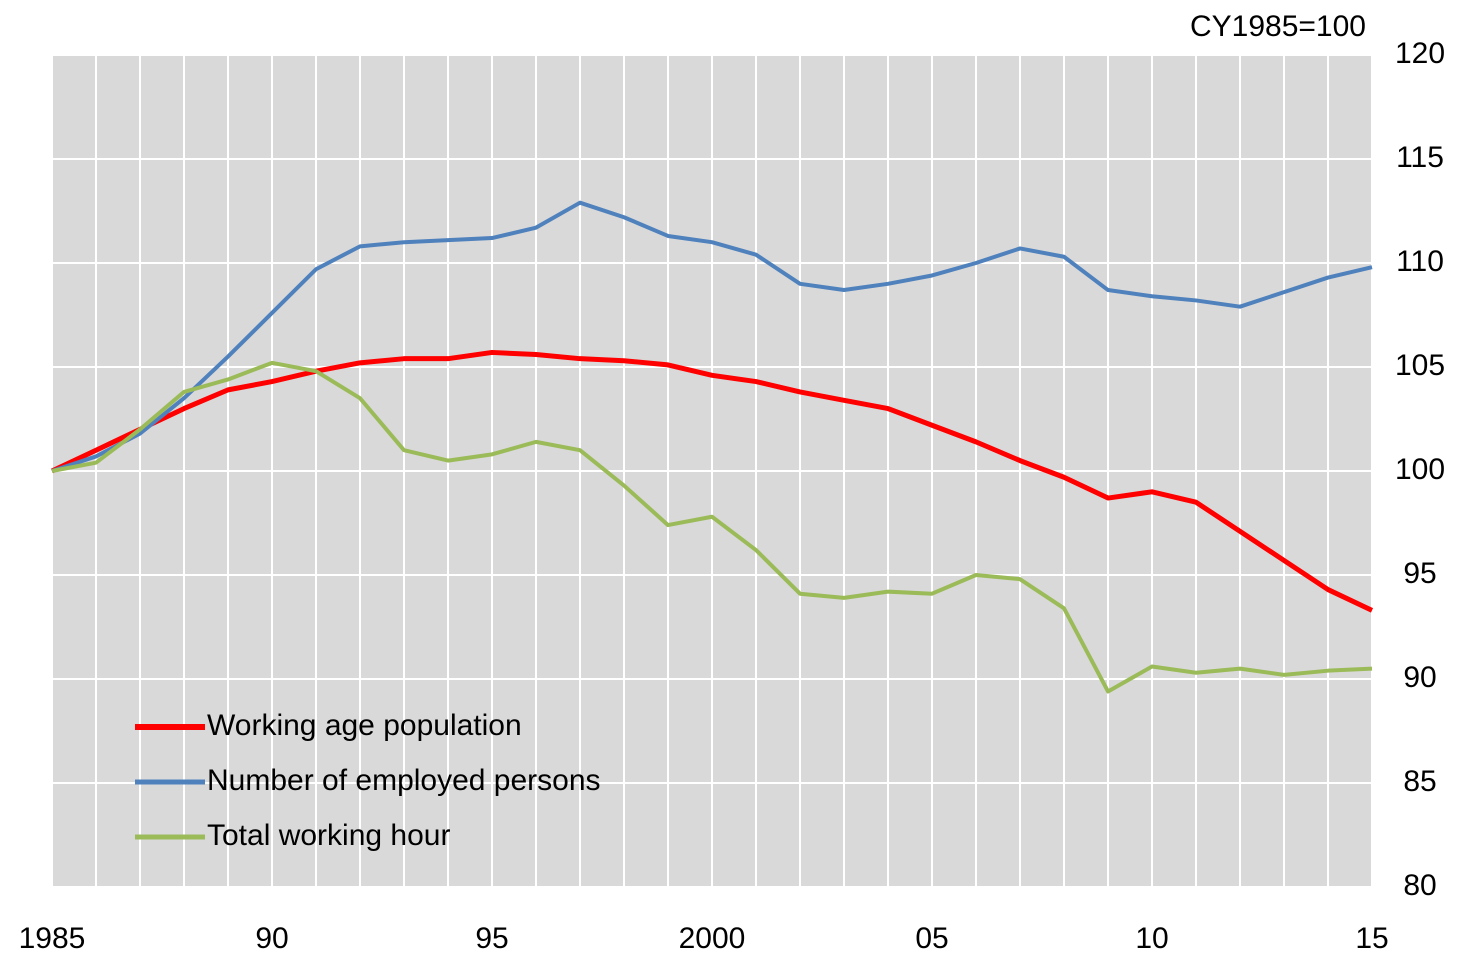 The height and width of the screenshot is (956, 1470). I want to click on y-tick-label: 115, so click(1420, 157).